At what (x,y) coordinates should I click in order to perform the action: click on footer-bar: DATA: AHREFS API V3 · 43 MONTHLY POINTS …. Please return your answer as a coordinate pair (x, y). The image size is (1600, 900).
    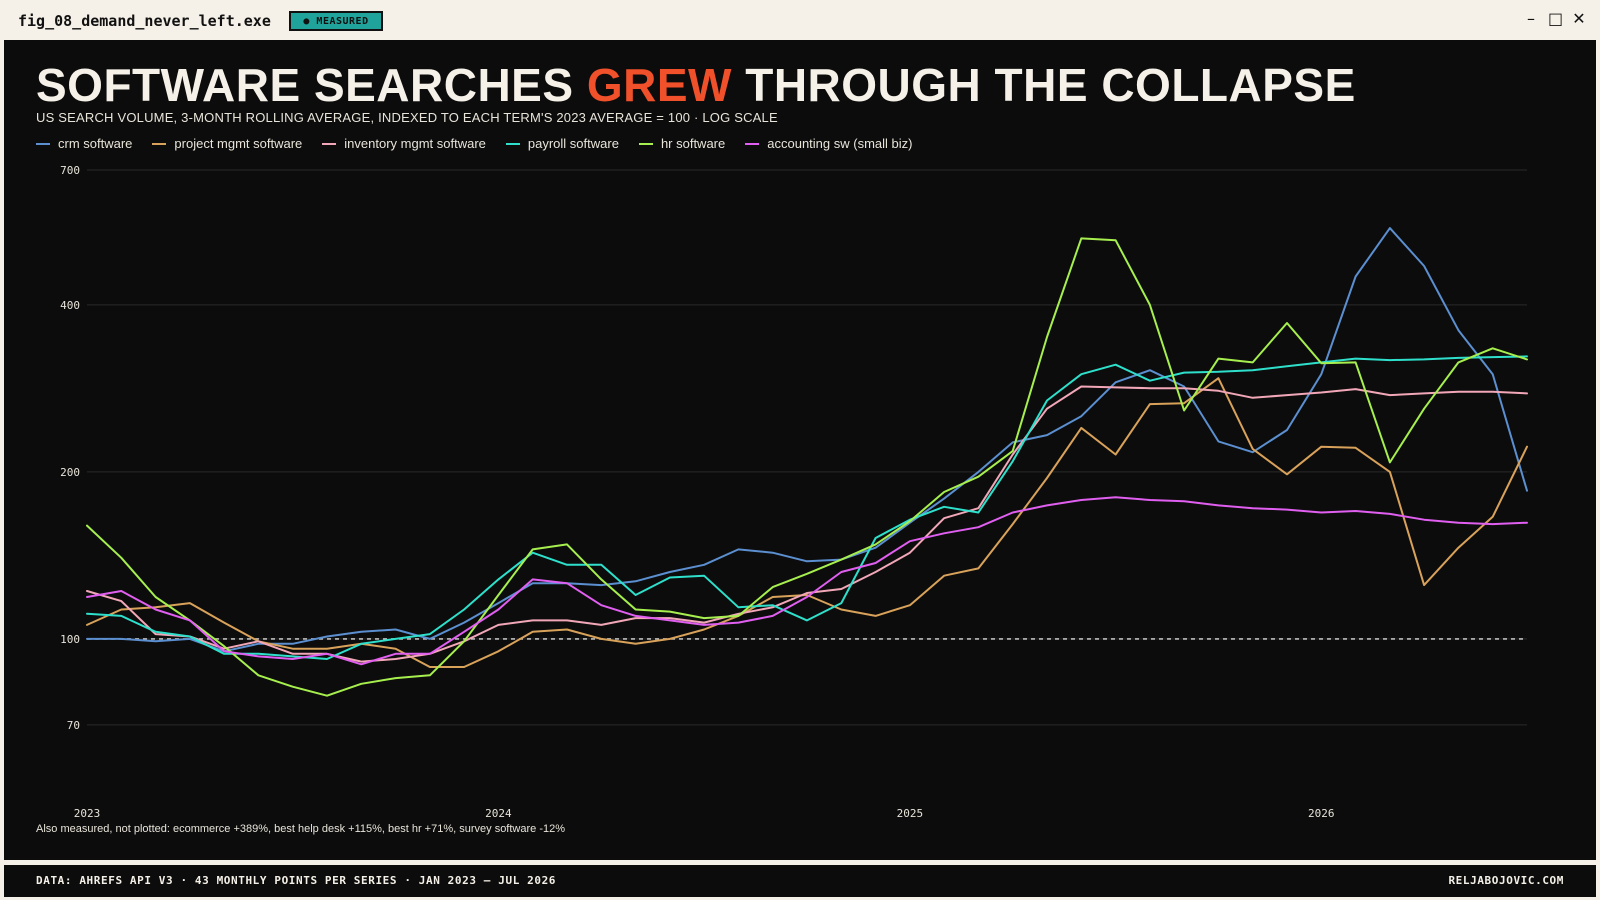
    Looking at the image, I should click on (800, 881).